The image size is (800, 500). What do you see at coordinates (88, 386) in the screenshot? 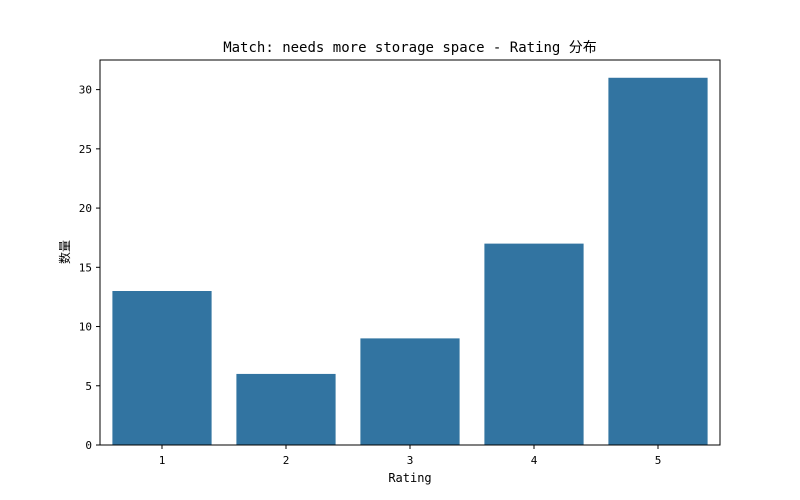
I see `y-tick-label: 5` at bounding box center [88, 386].